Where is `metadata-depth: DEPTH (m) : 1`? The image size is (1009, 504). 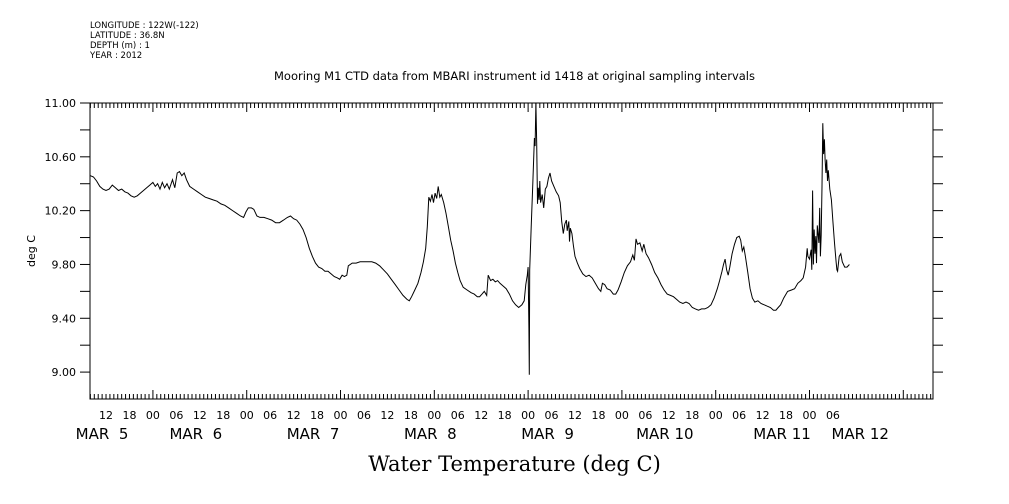 metadata-depth: DEPTH (m) : 1 is located at coordinates (120, 46).